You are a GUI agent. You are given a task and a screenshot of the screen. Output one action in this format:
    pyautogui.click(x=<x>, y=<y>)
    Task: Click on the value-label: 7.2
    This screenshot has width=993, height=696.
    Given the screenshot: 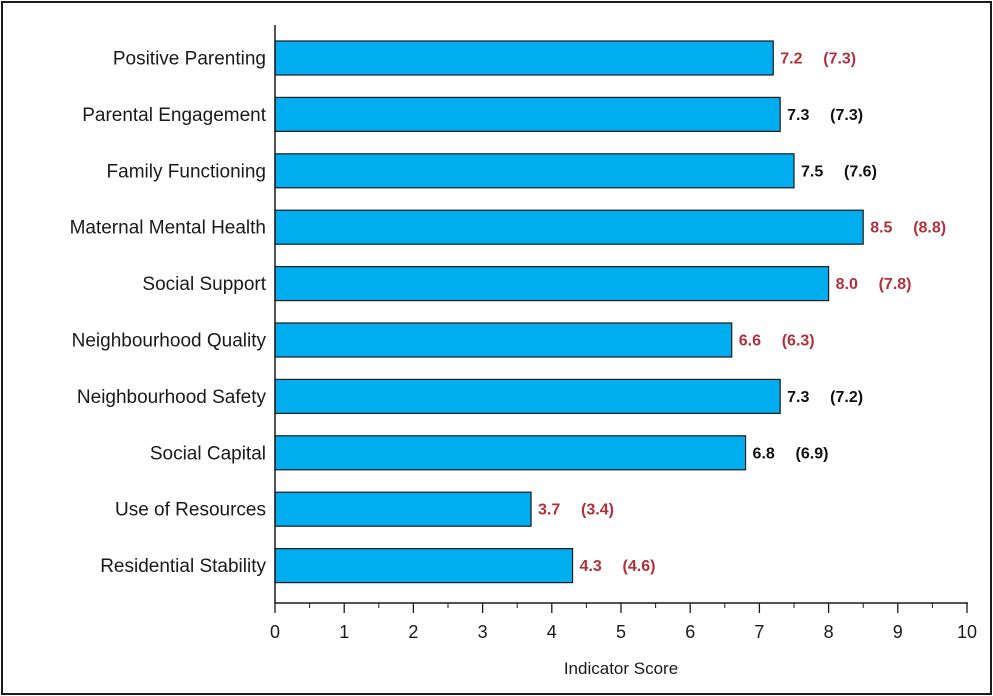 What is the action you would take?
    pyautogui.click(x=791, y=59)
    